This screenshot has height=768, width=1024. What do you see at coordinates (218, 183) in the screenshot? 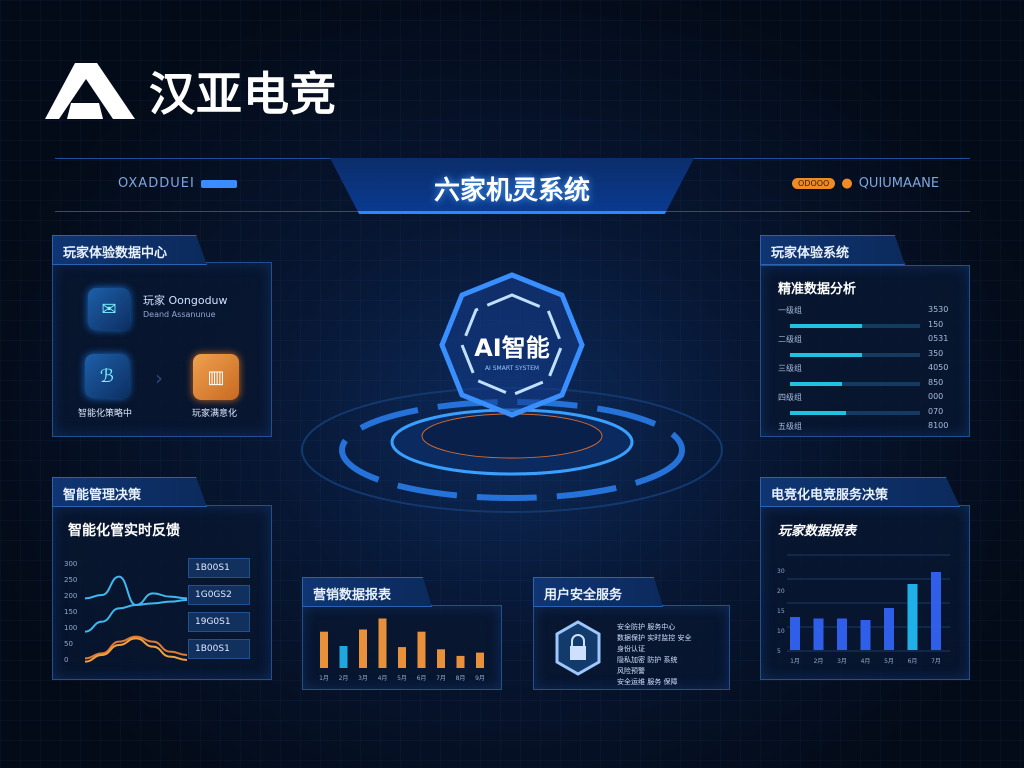
I see `status-bar-icon` at bounding box center [218, 183].